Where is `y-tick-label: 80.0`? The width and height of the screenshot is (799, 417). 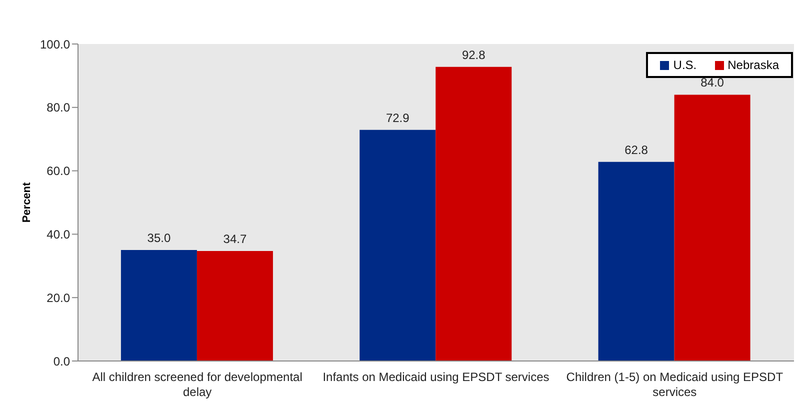
y-tick-label: 80.0 is located at coordinates (58, 107).